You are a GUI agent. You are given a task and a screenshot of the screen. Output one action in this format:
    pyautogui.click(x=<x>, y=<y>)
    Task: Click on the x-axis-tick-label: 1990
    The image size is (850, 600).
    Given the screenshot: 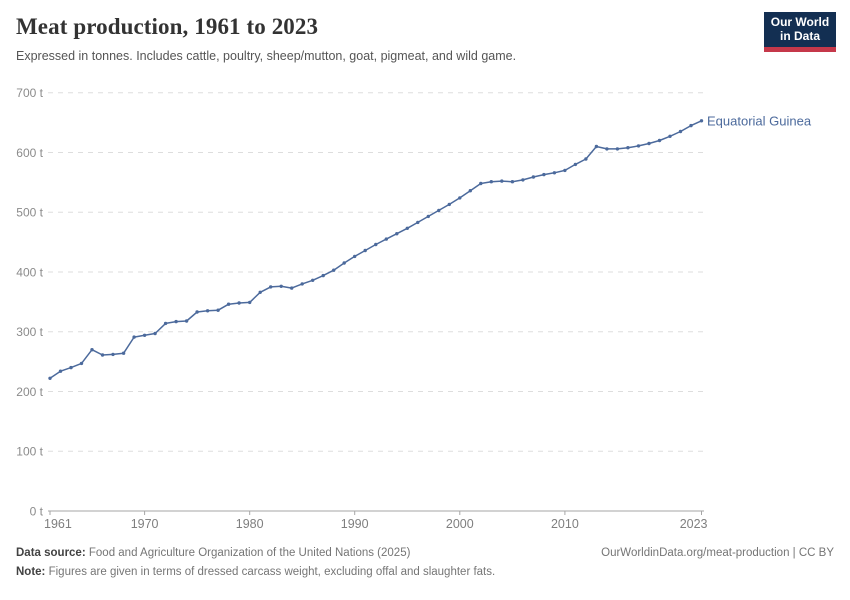 What is the action you would take?
    pyautogui.click(x=355, y=524)
    